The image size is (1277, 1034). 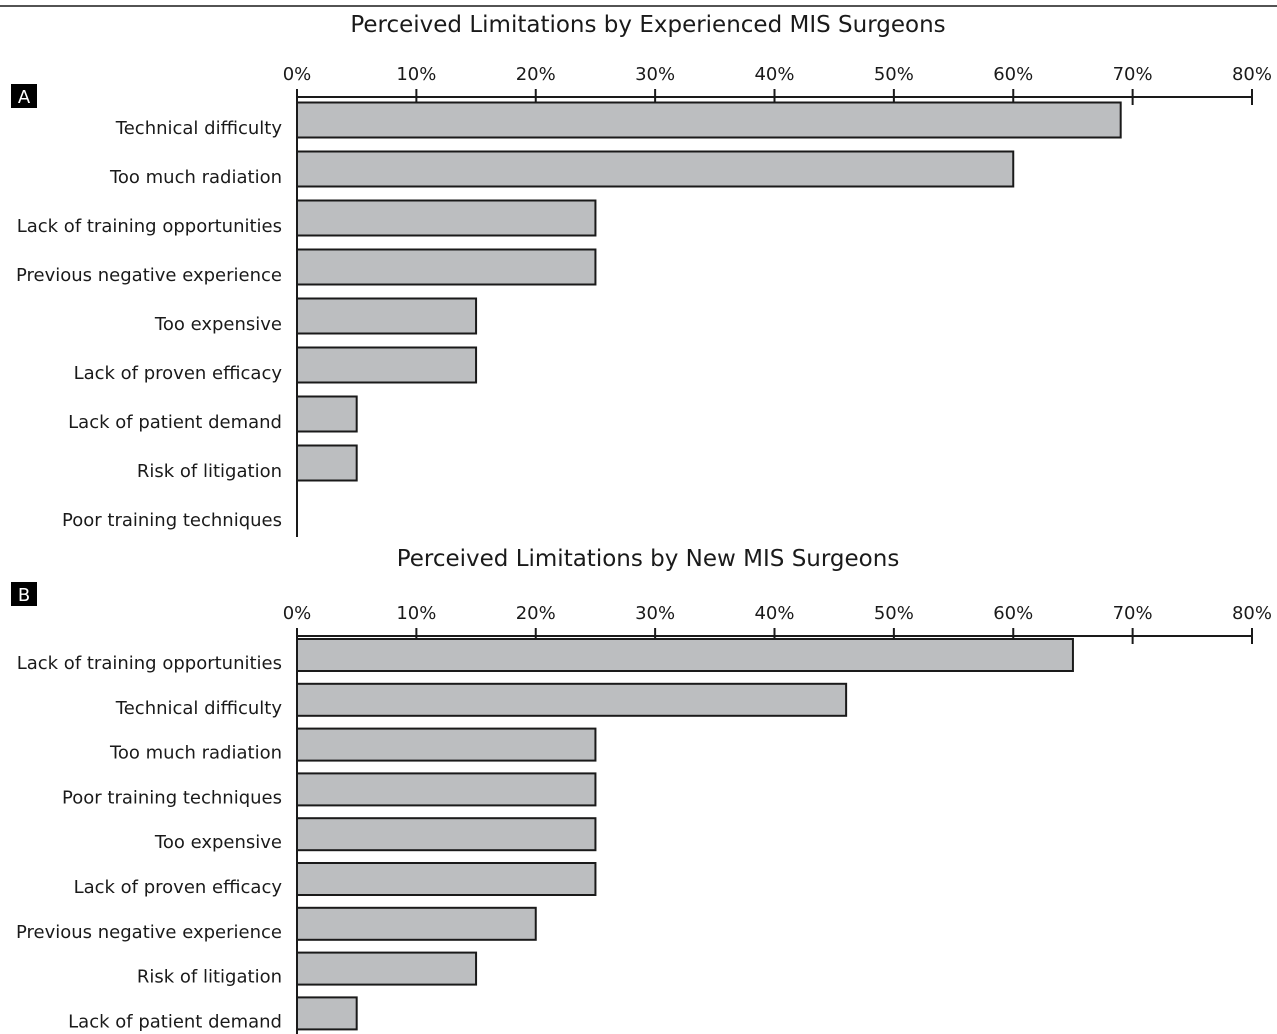 I want to click on panel-label-b: B, so click(x=24, y=595).